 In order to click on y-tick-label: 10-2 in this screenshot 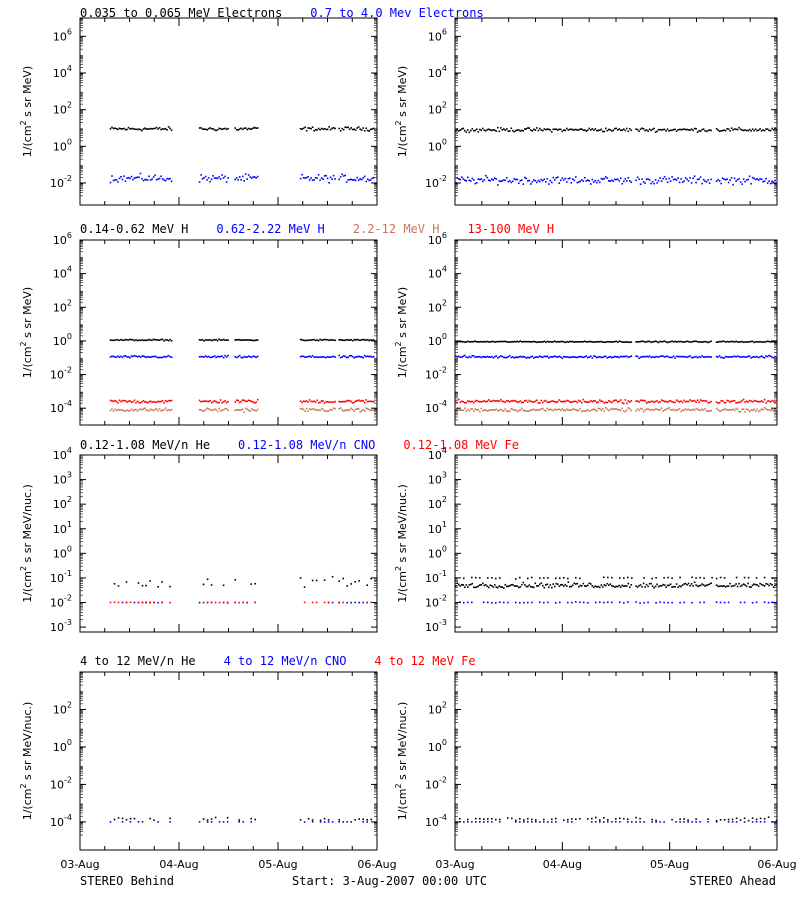, I will do `click(61, 602)`.